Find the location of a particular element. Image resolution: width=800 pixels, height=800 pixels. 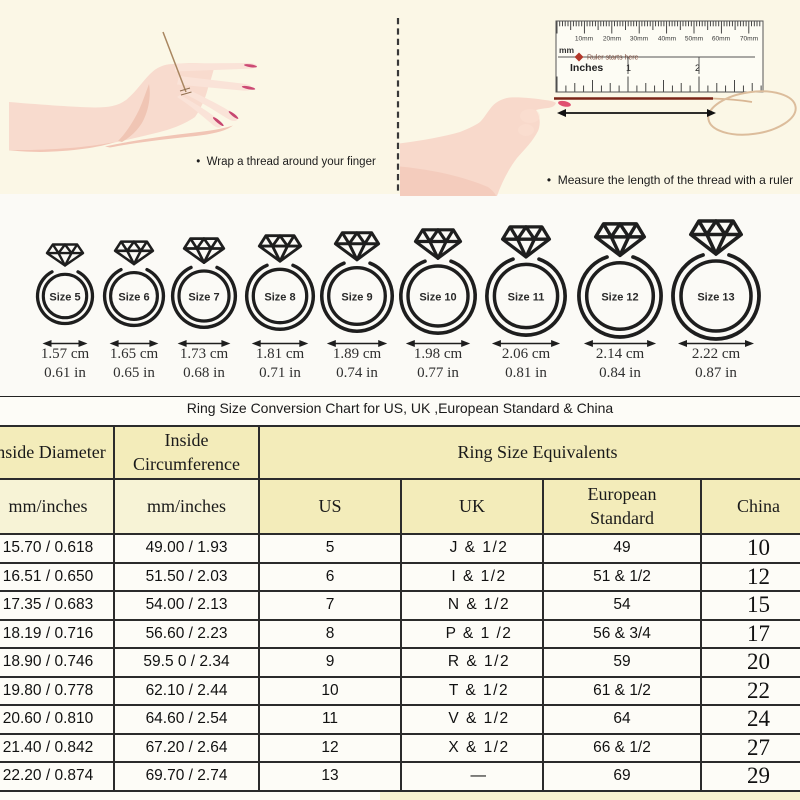

svg-text: Size 5 is located at coordinates (64, 298).